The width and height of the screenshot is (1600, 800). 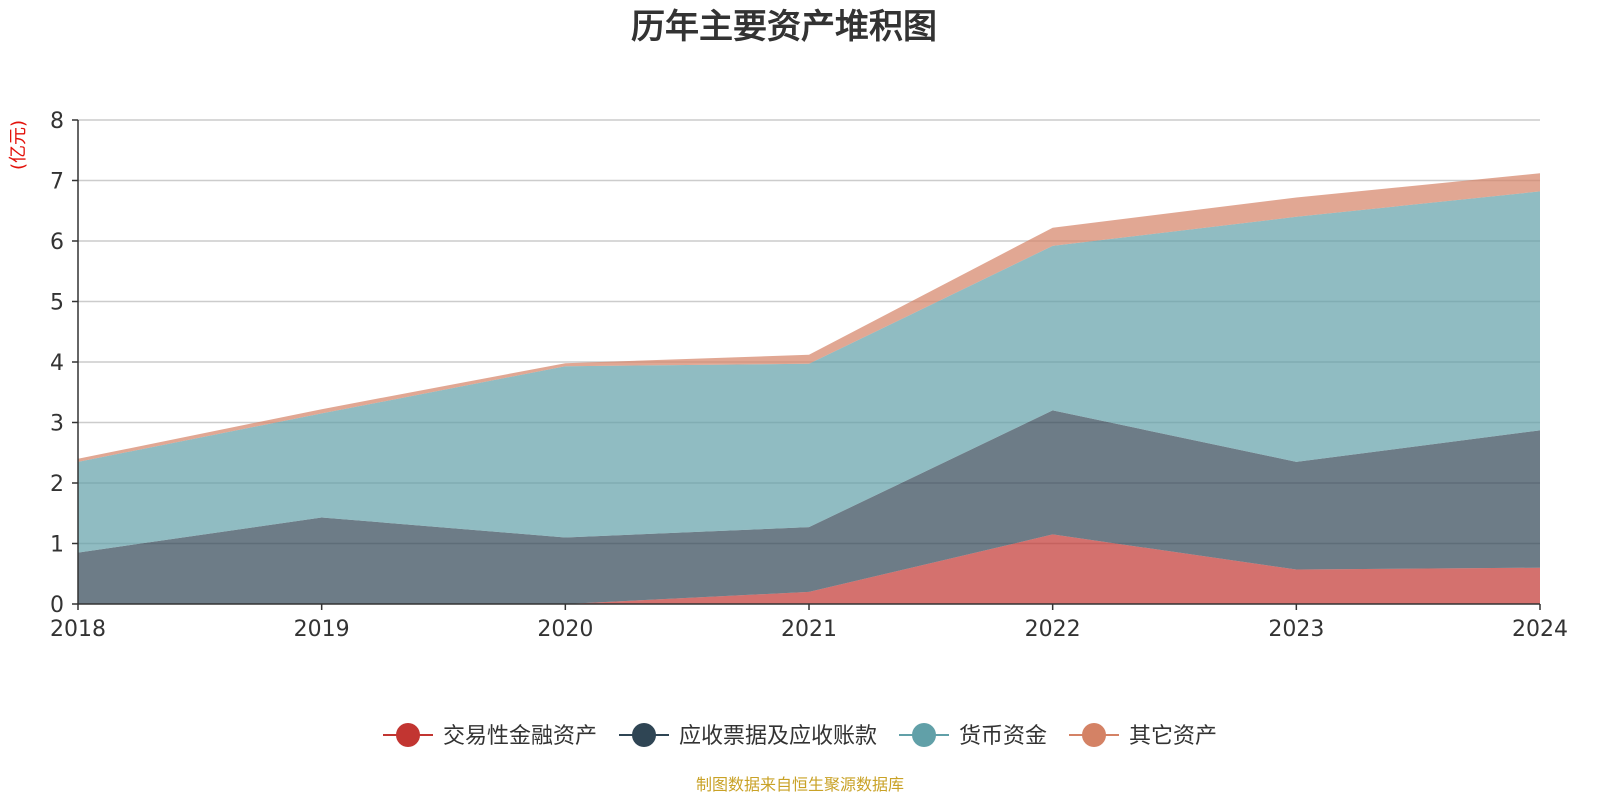 What do you see at coordinates (1173, 736) in the screenshot?
I see `legend-label: 其它资产` at bounding box center [1173, 736].